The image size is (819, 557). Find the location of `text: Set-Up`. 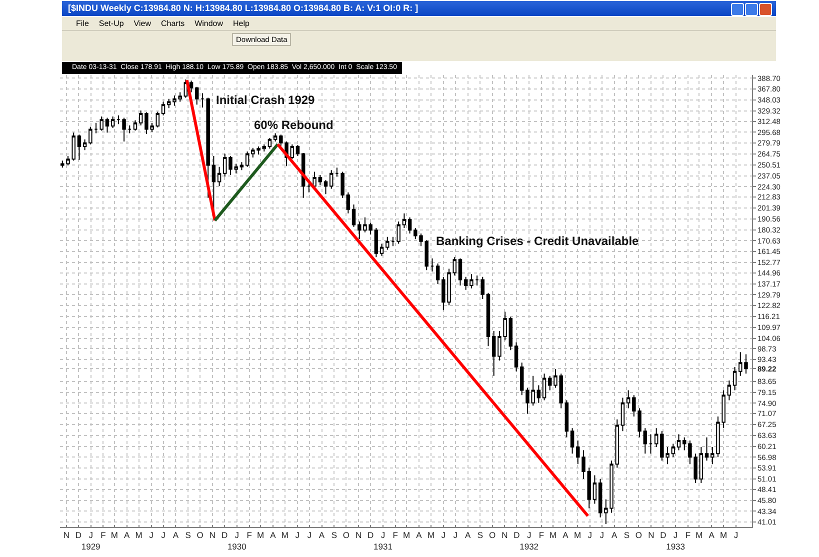

text: Set-Up is located at coordinates (111, 23).